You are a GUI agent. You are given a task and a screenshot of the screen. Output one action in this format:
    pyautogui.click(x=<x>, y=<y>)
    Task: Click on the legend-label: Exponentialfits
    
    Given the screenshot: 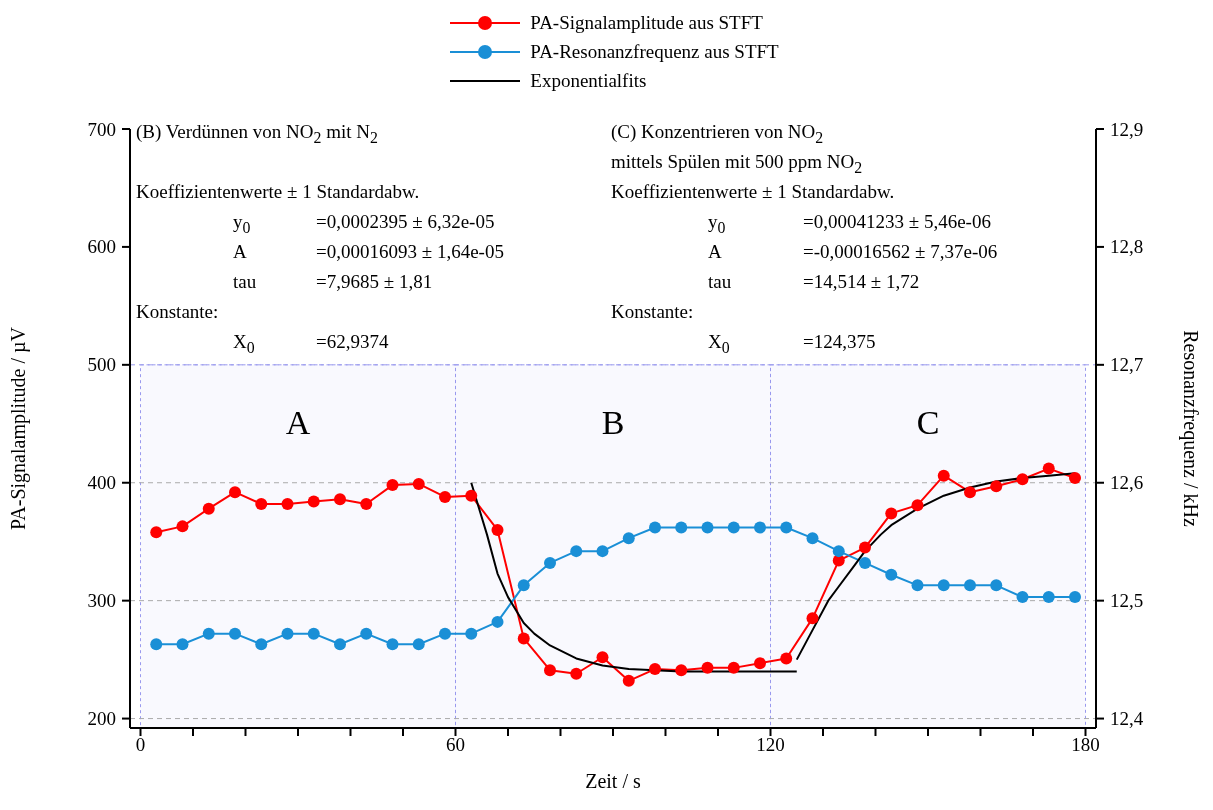 What is the action you would take?
    pyautogui.click(x=588, y=80)
    